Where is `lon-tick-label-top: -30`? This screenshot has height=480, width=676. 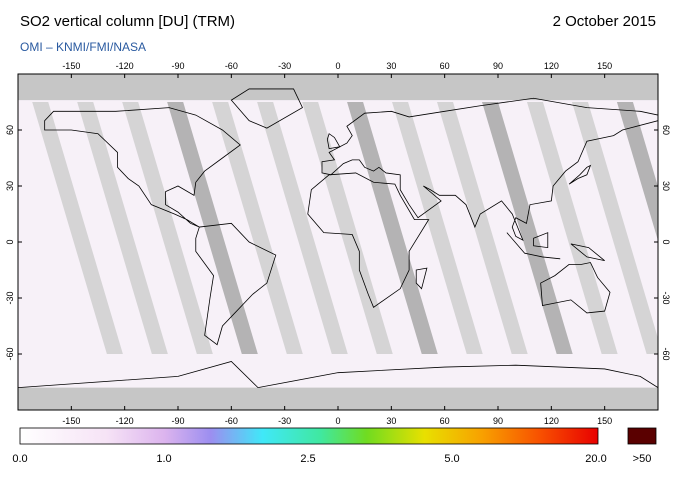 lon-tick-label-top: -30 is located at coordinates (284, 66).